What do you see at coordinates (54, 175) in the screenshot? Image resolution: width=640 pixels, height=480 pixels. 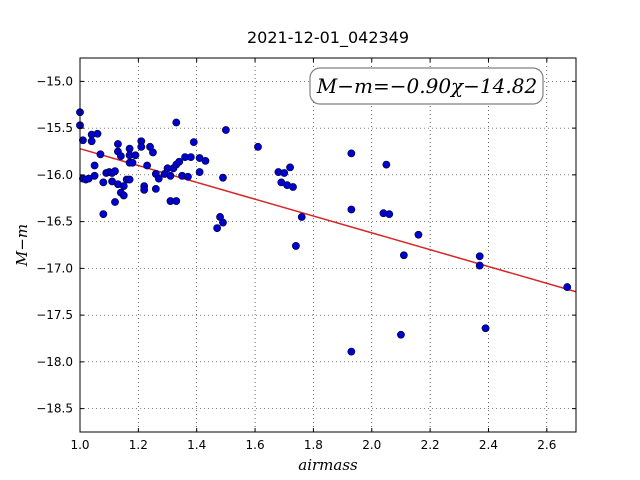 I see `y-tick-label: −16.0` at bounding box center [54, 175].